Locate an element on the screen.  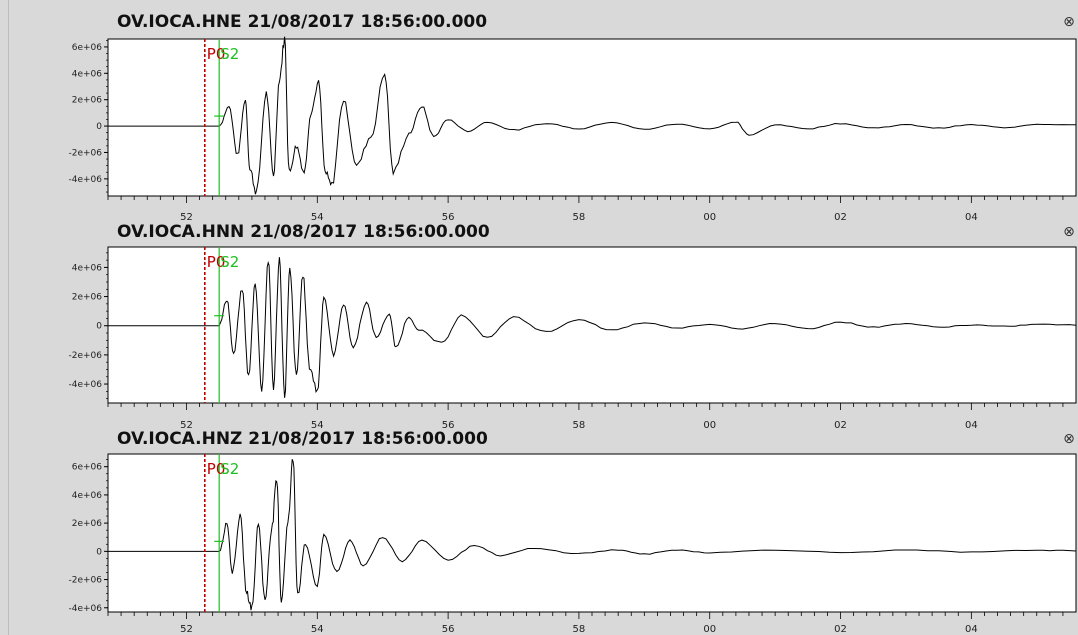
trace-title-hnn: OV.IOCA.HNN 21/08/2017 18:56:00.000 is located at coordinates (303, 232).